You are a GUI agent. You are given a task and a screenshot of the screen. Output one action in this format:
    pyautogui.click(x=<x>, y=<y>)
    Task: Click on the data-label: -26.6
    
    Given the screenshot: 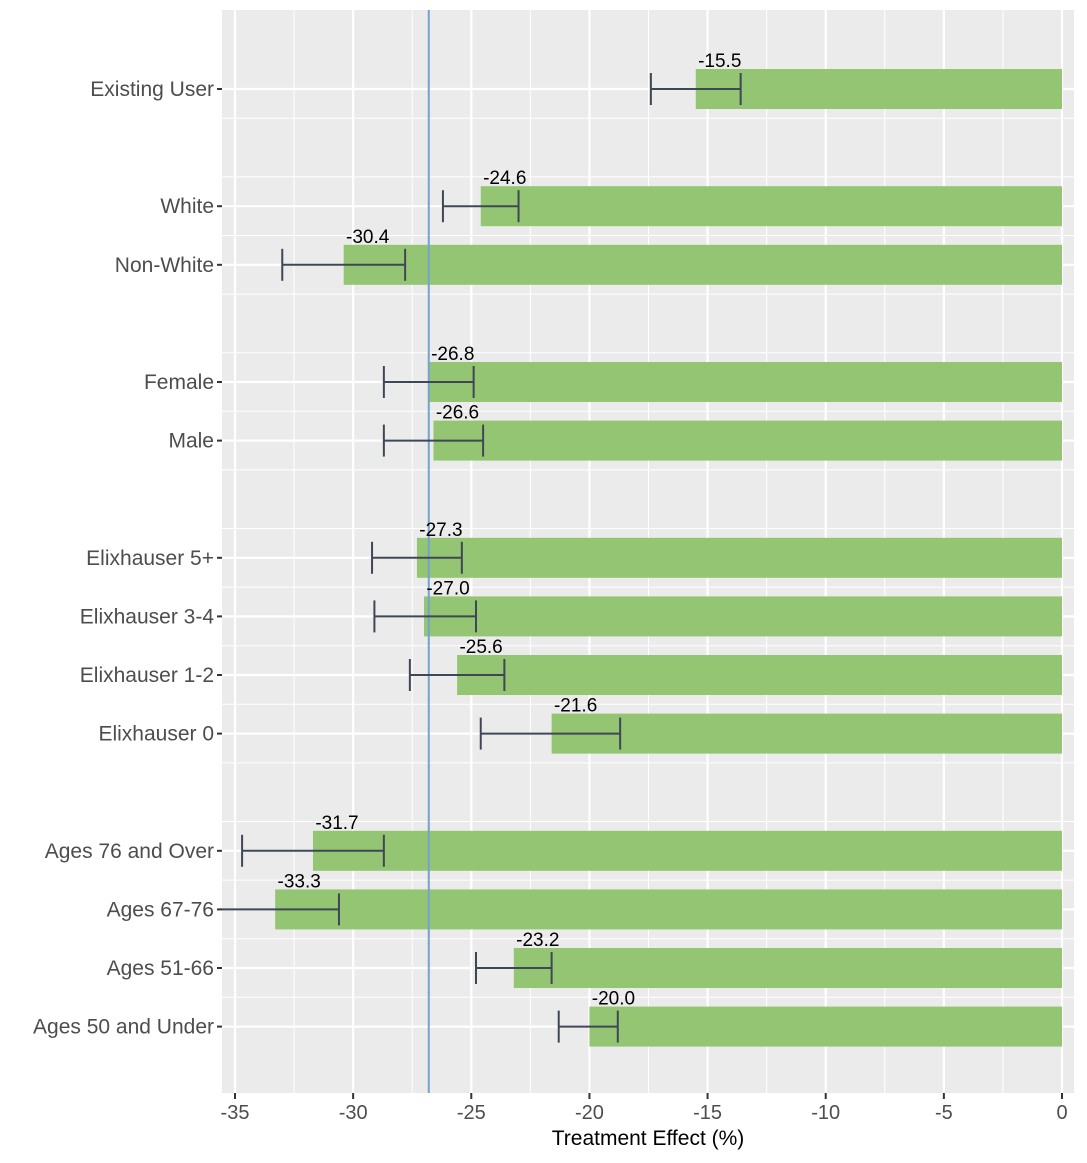 What is the action you would take?
    pyautogui.click(x=457, y=413)
    